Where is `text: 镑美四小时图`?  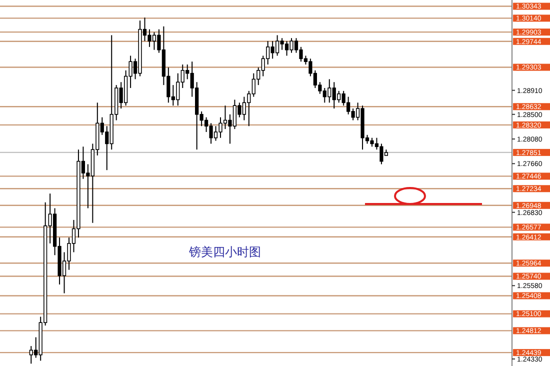 text: 镑美四小时图 is located at coordinates (224, 252).